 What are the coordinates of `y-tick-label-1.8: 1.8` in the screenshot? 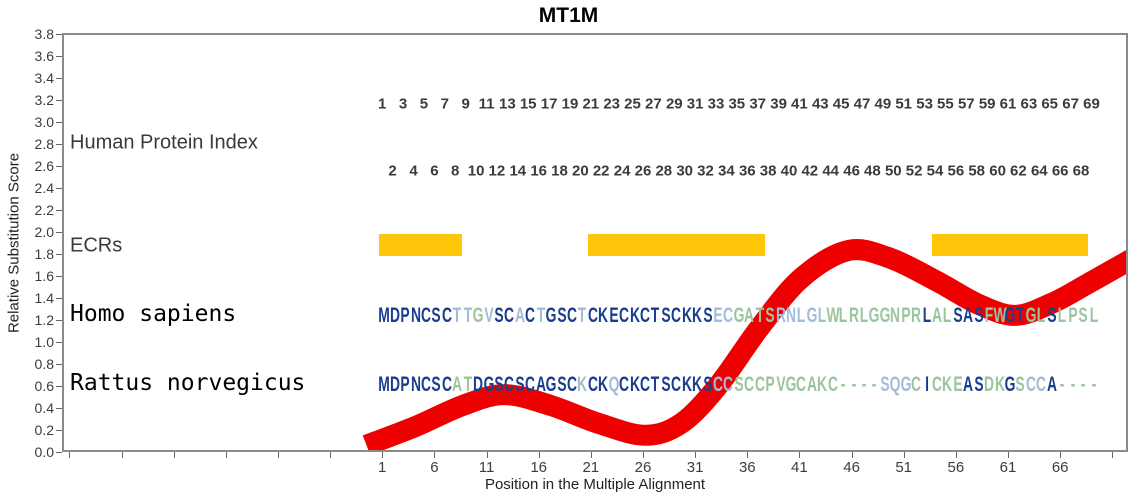 It's located at (44, 254).